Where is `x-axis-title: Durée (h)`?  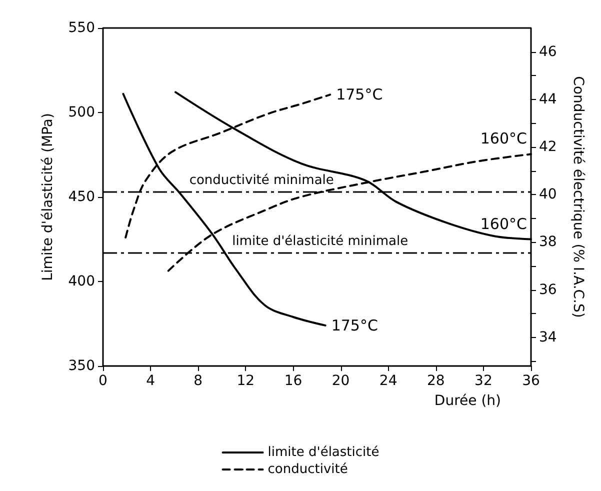 x-axis-title: Durée (h) is located at coordinates (467, 401).